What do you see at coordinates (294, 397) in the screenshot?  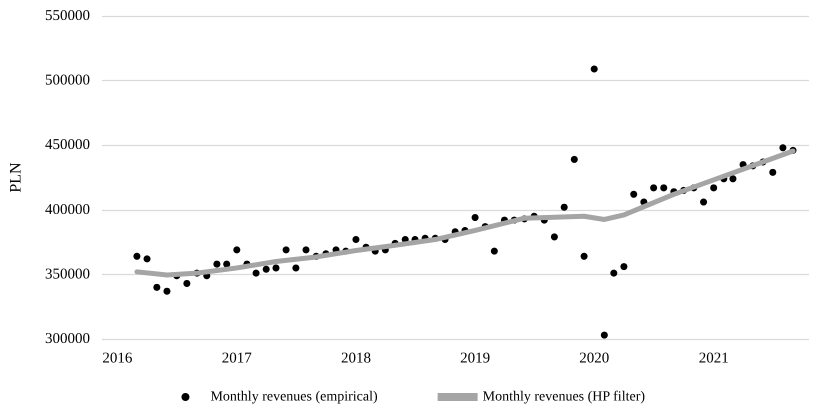 I see `legend-label: Monthly revenues (empirical)` at bounding box center [294, 397].